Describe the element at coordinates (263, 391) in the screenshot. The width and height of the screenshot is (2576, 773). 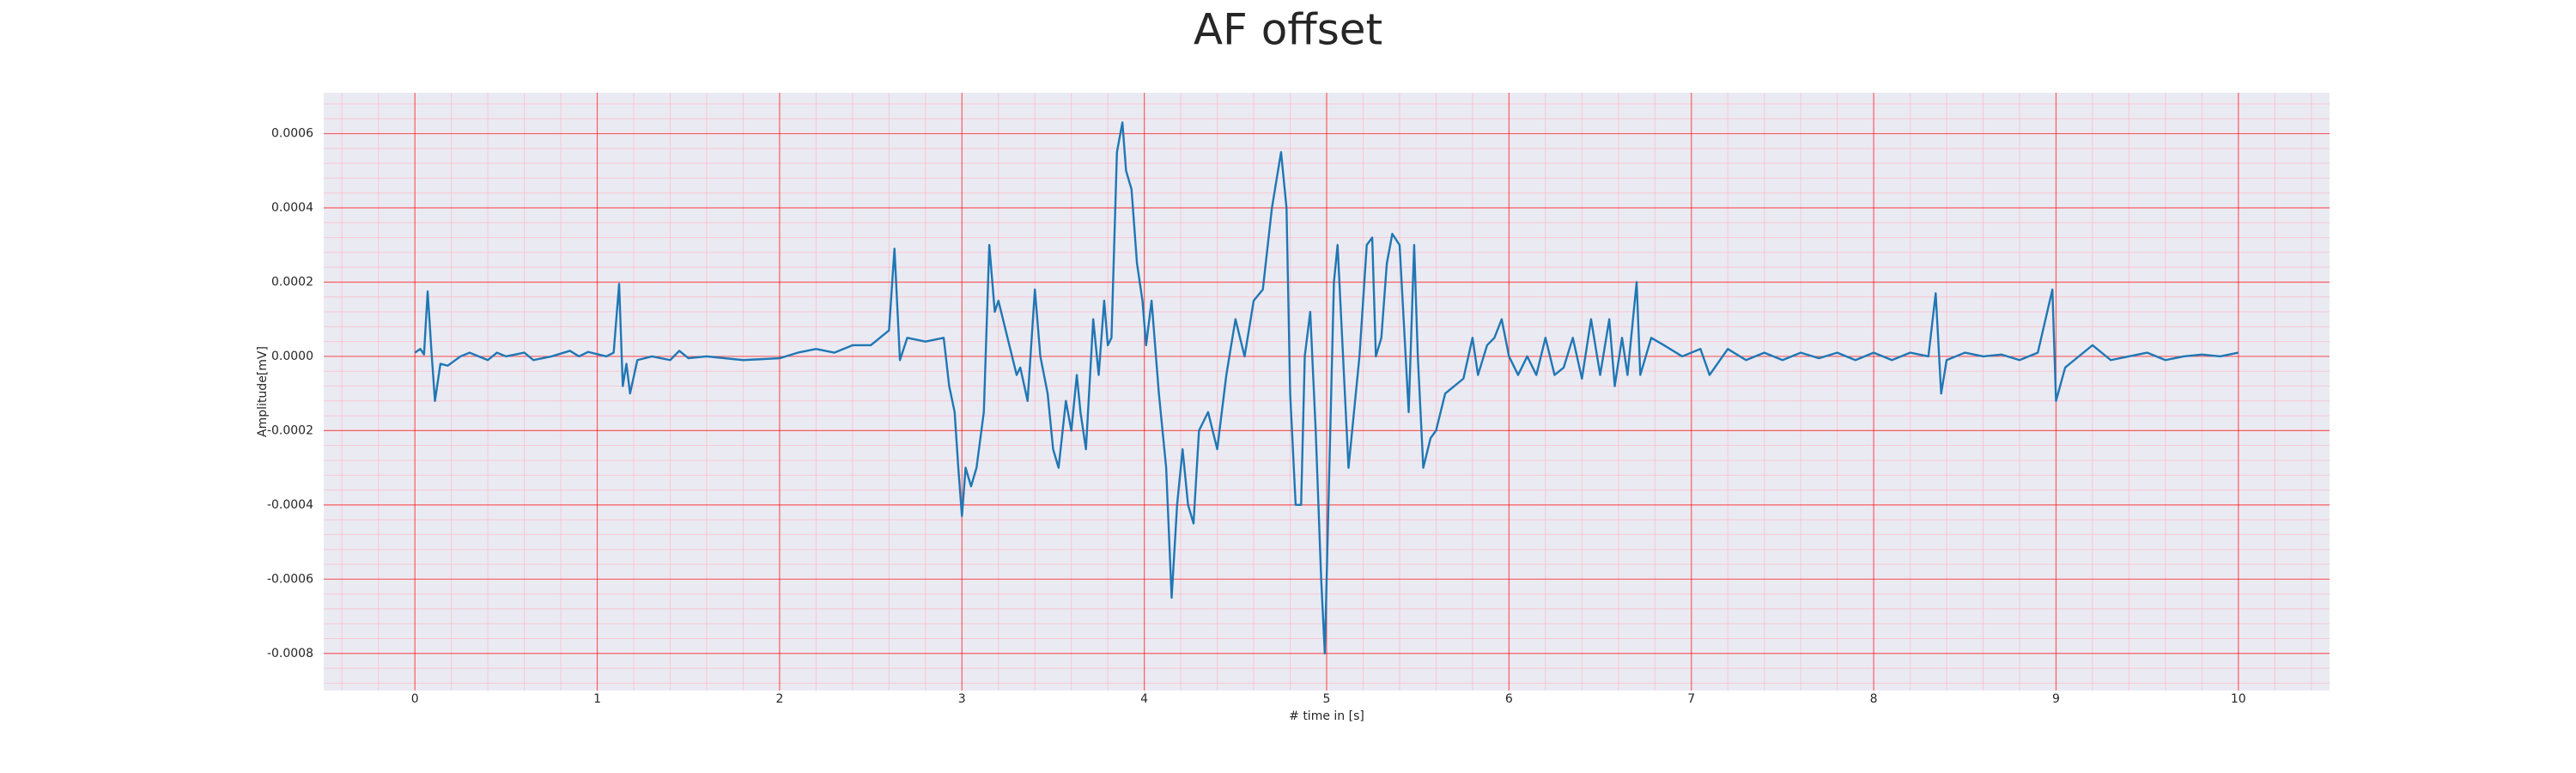
I see `y-axis-label: Amplitude[mV]` at that location.